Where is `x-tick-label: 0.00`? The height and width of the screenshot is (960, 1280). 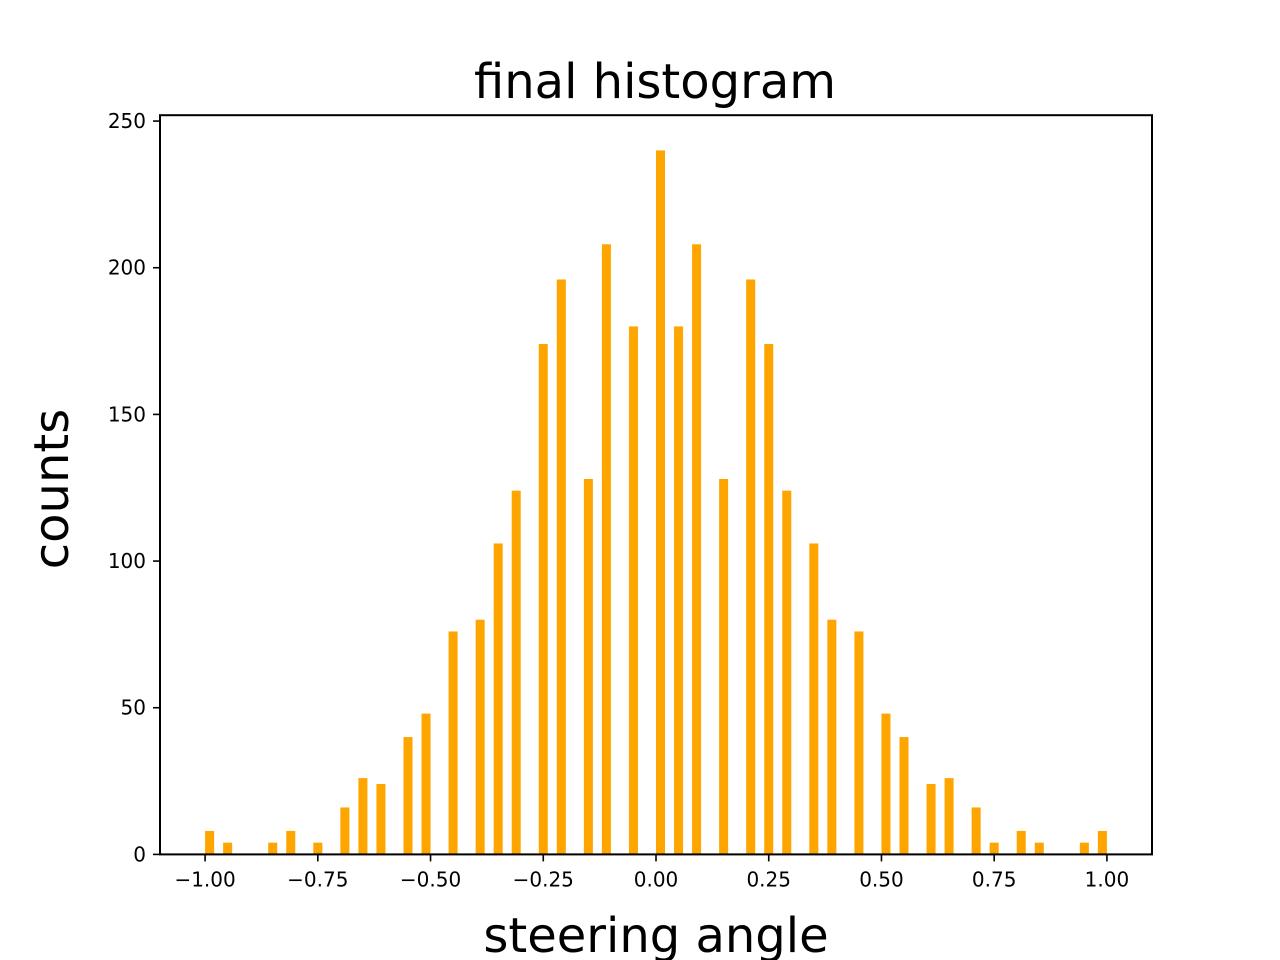
x-tick-label: 0.00 is located at coordinates (656, 879).